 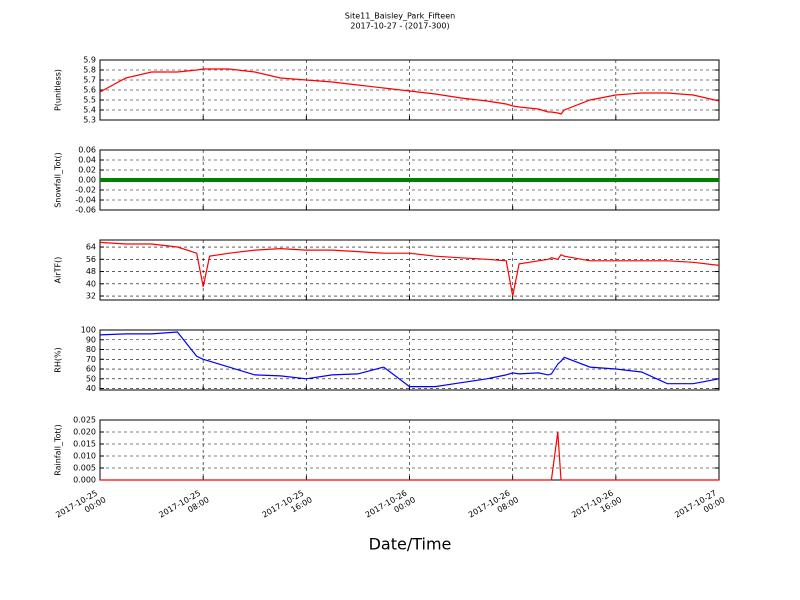 I want to click on y-tick-label: -0.04, so click(x=85, y=200).